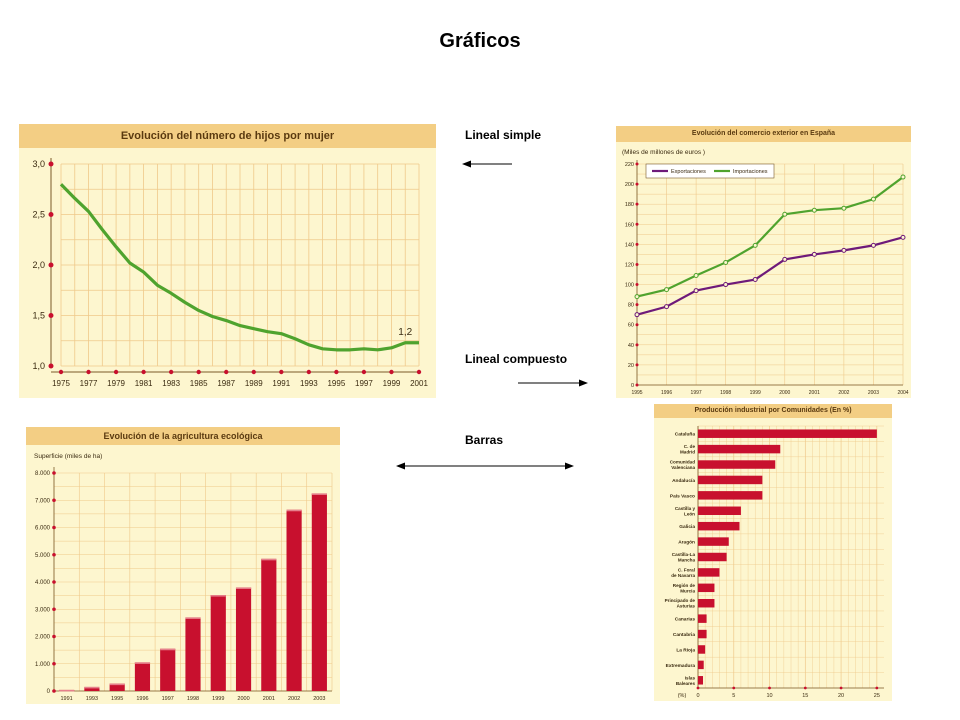 Image resolution: width=960 pixels, height=720 pixels. Describe the element at coordinates (480, 41) in the screenshot. I see `slide-title: Gráficos` at that location.